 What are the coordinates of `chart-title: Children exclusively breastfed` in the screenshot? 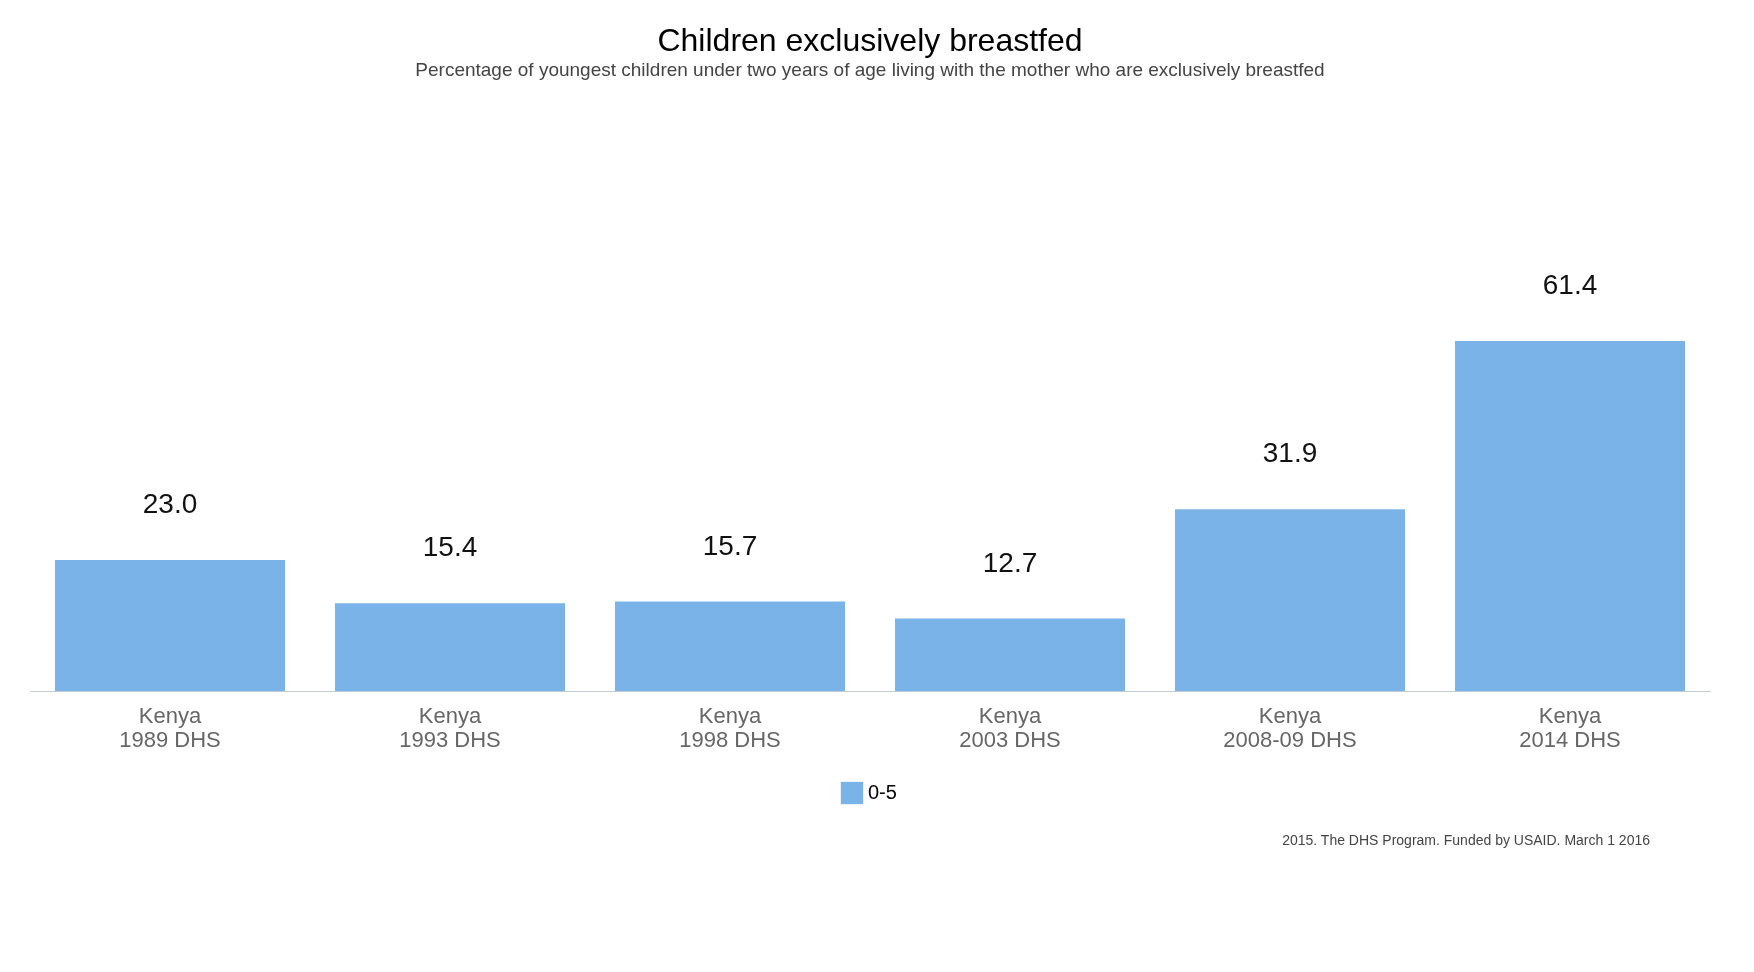 It's located at (870, 40).